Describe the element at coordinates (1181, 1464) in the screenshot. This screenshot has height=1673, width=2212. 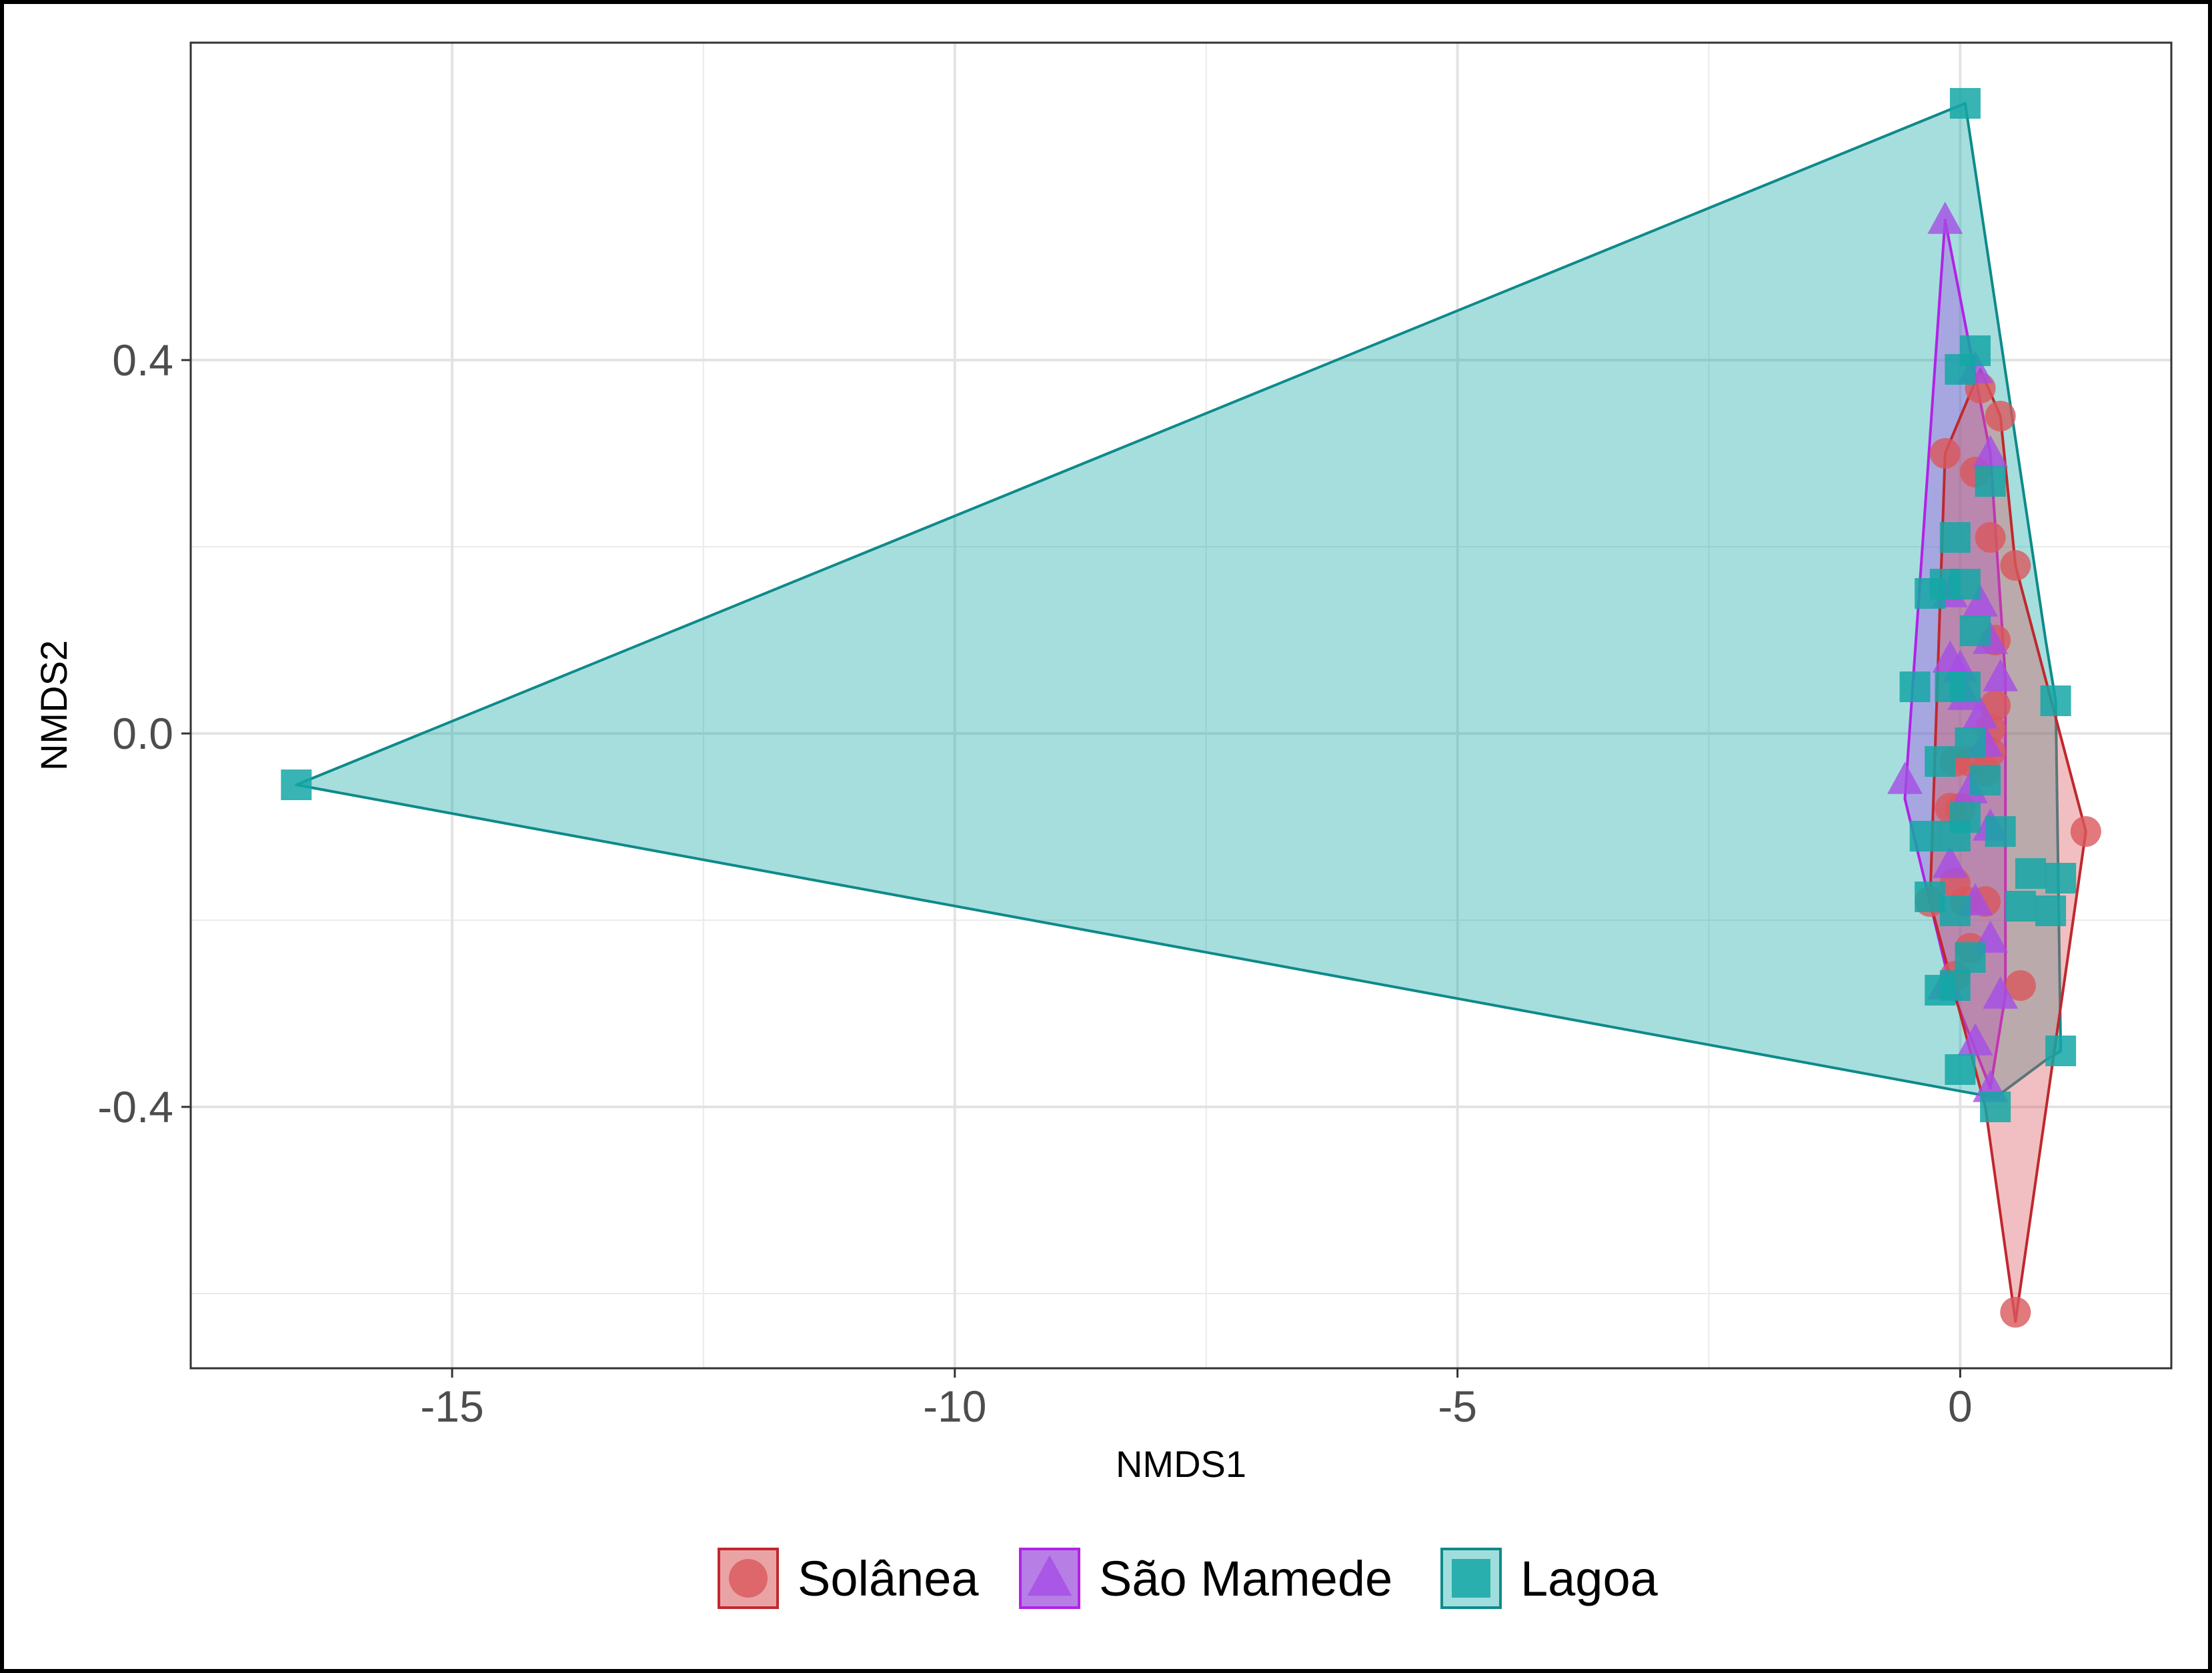
I see `x-axis-title: NMDS1` at that location.